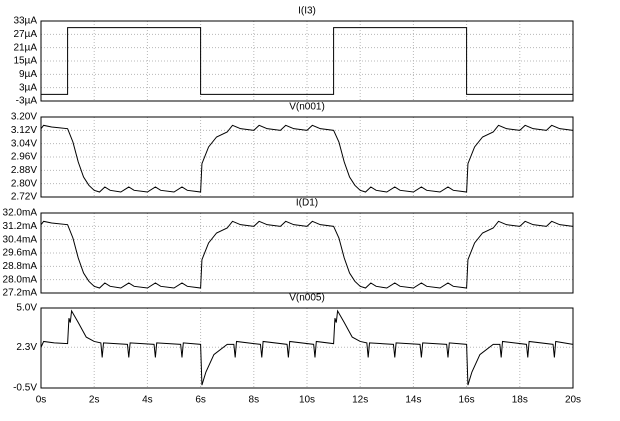 The image size is (620, 421). I want to click on x-tick-label: 2s, so click(94, 400).